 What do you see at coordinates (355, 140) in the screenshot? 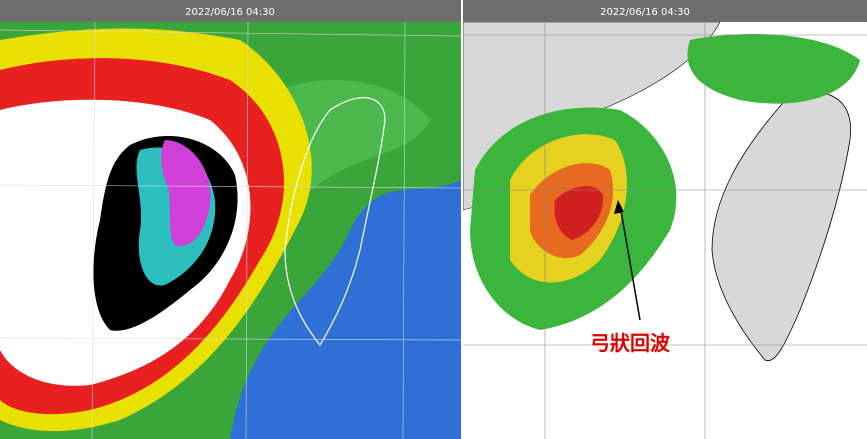
I see `cloud-green` at bounding box center [355, 140].